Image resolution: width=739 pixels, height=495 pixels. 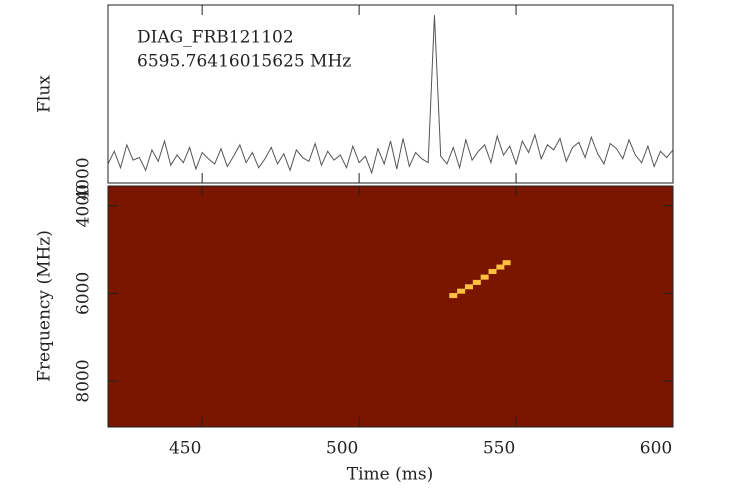 I want to click on y-tick-label: 6000, so click(x=84, y=293).